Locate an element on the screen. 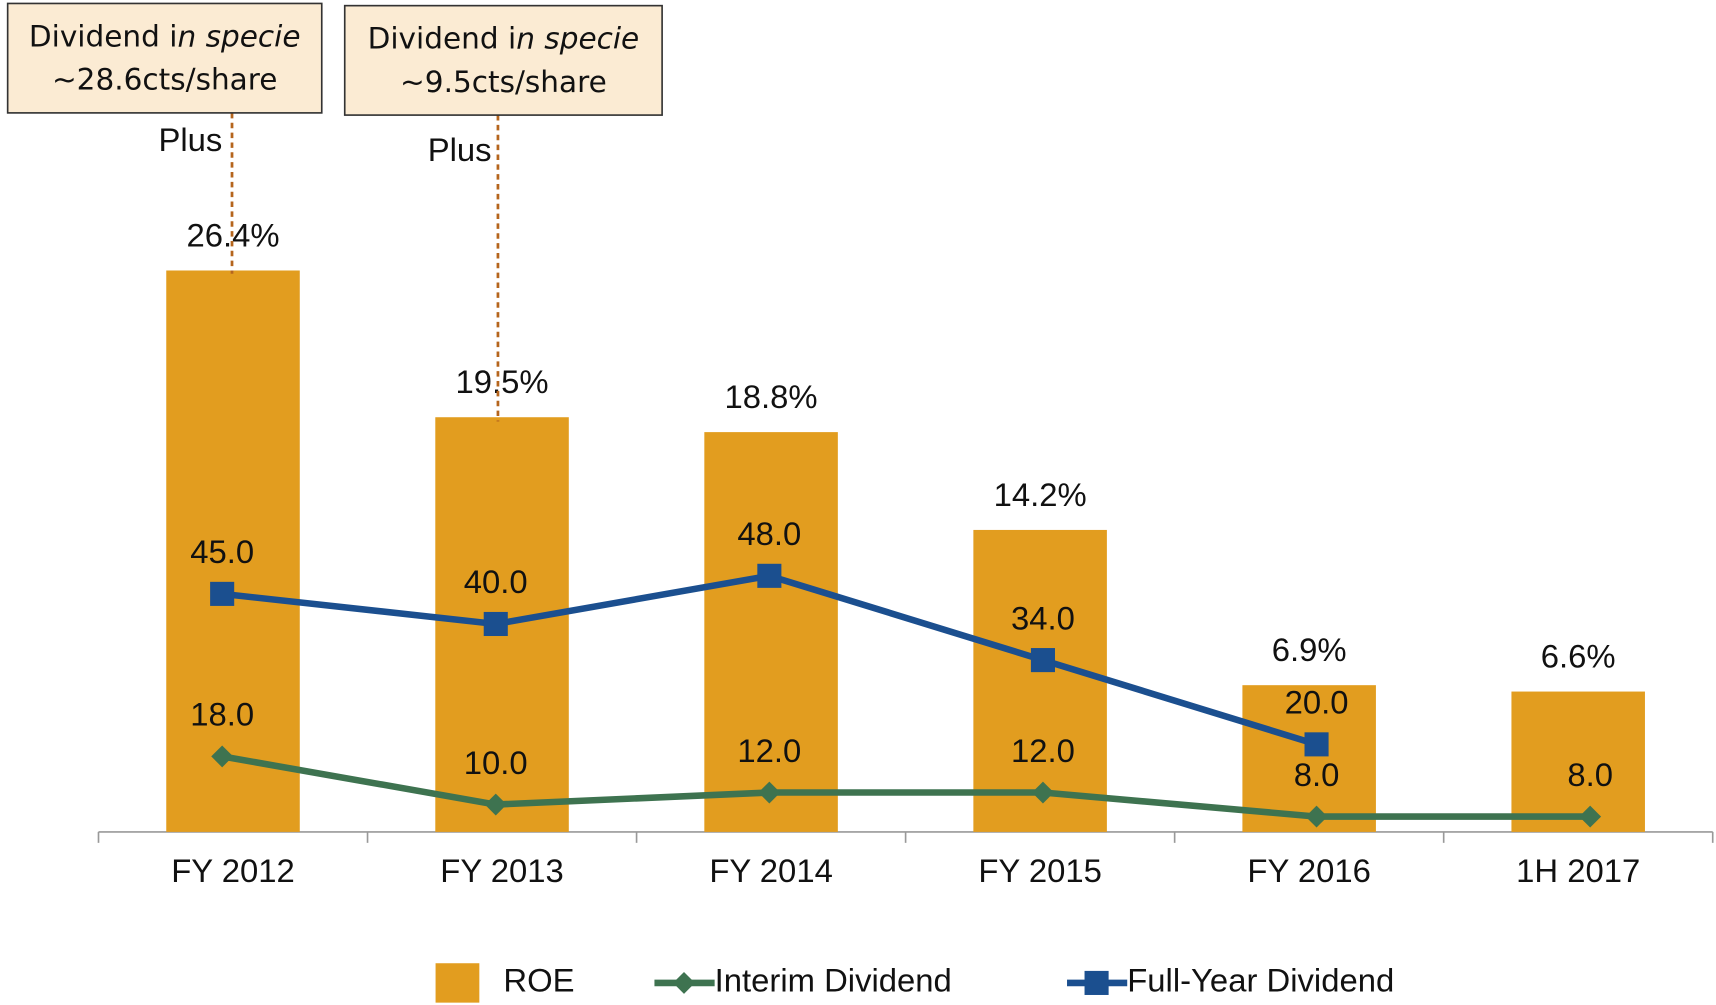  x-tick-label: 1H 2017 is located at coordinates (1578, 870).